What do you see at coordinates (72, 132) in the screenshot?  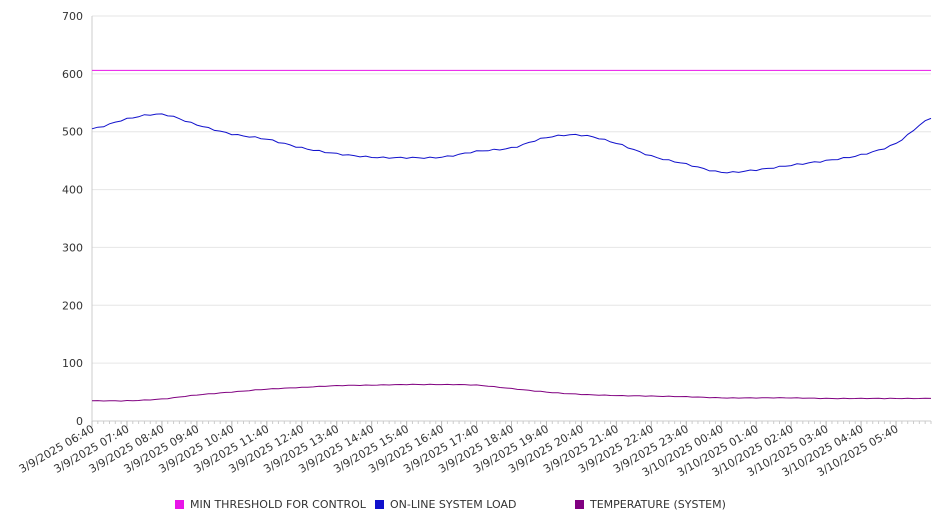 I see `y-tick-label: 500` at bounding box center [72, 132].